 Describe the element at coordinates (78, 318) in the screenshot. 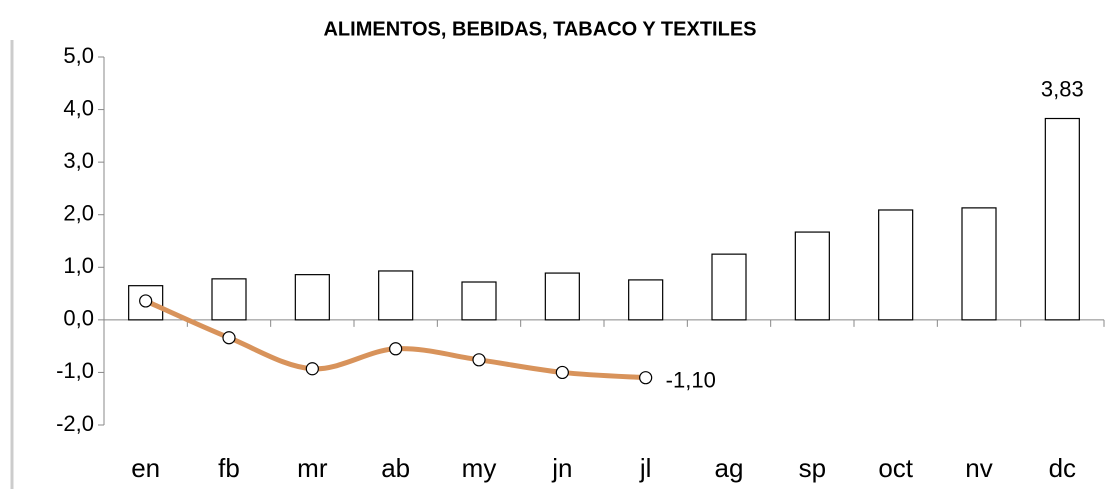

I see `y-tick-label: 0,0` at that location.